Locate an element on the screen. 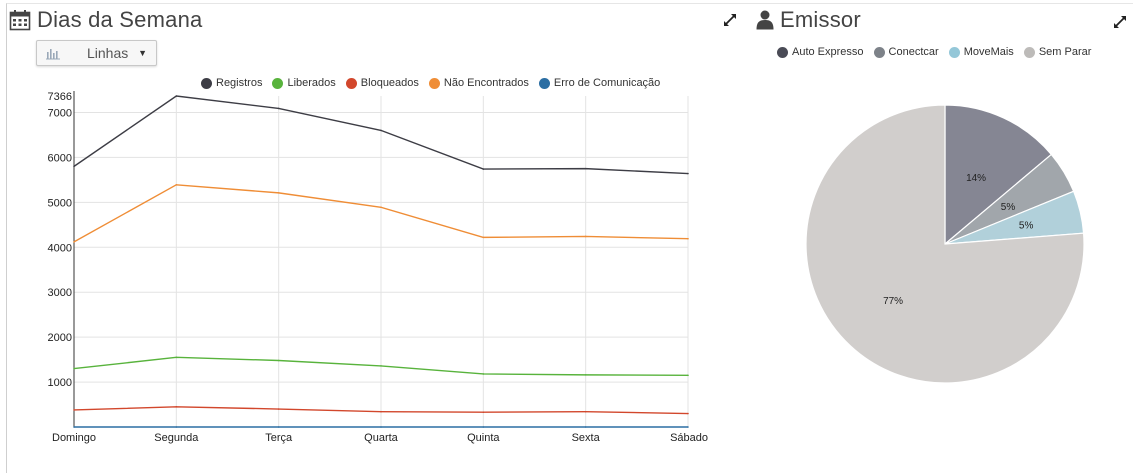 The image size is (1134, 473). emitter-pie-chart: 14% 5%5% 77% is located at coordinates (945, 244).